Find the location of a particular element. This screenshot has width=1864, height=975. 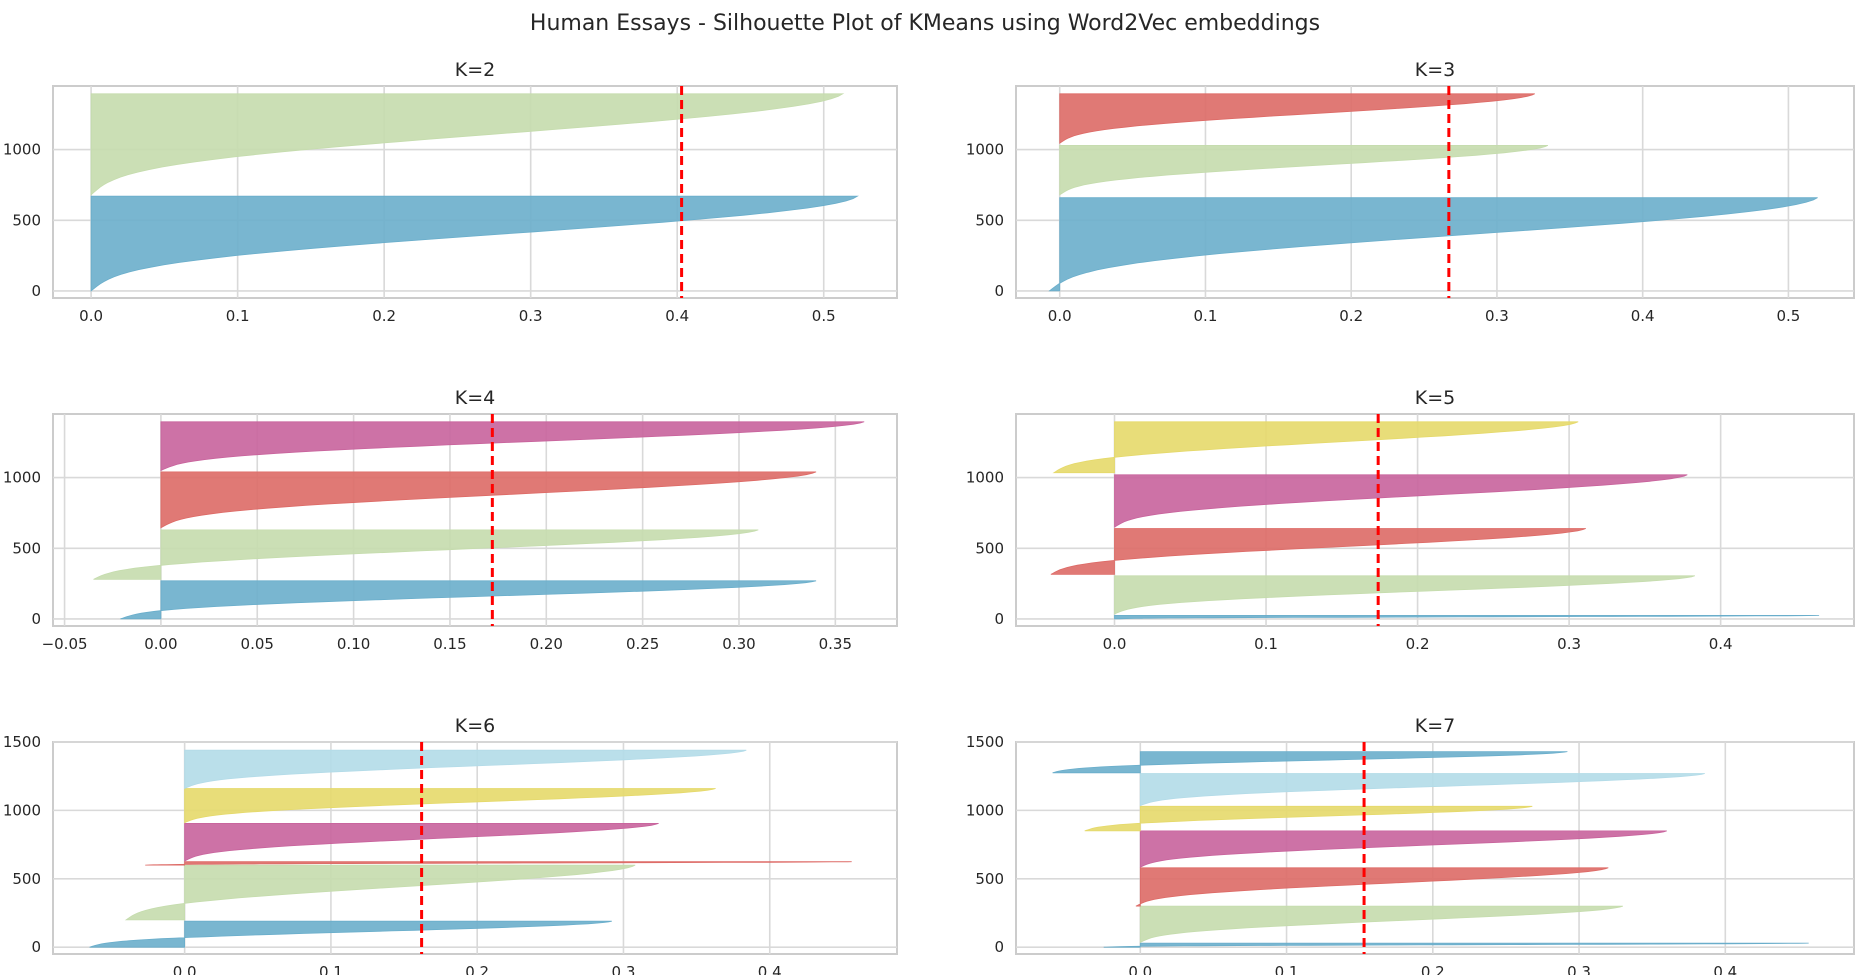

x-tick-label: 0.30 is located at coordinates (738, 644).